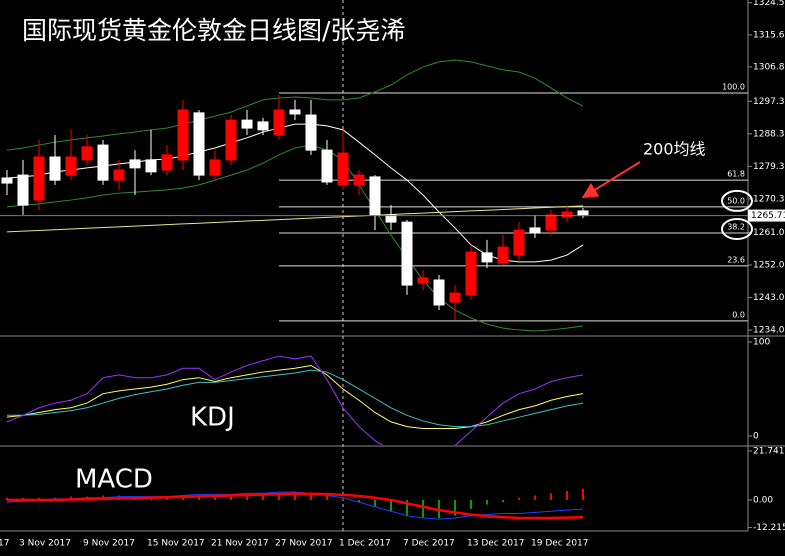 The height and width of the screenshot is (556, 785). What do you see at coordinates (769, 233) in the screenshot?
I see `y-tick-label: 1261.05` at bounding box center [769, 233].